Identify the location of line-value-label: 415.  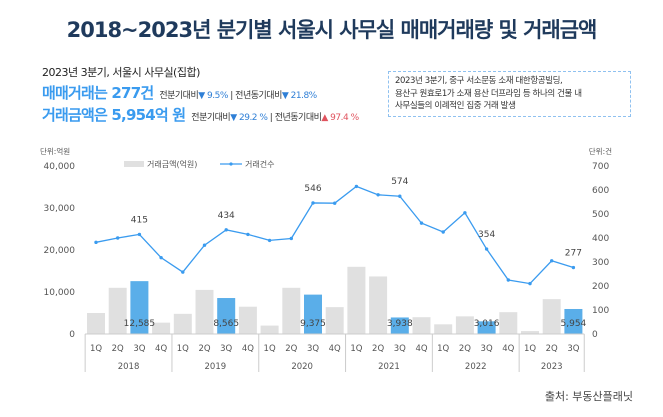
(139, 220).